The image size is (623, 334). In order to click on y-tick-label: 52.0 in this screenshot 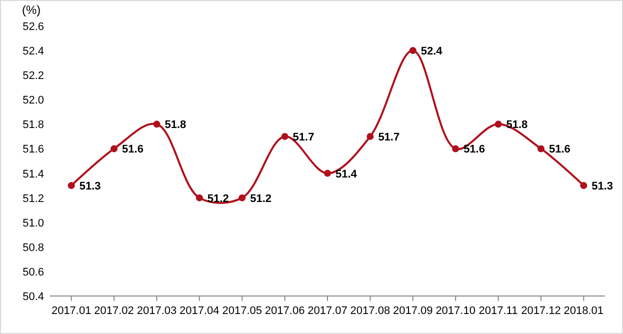, I will do `click(33, 100)`.